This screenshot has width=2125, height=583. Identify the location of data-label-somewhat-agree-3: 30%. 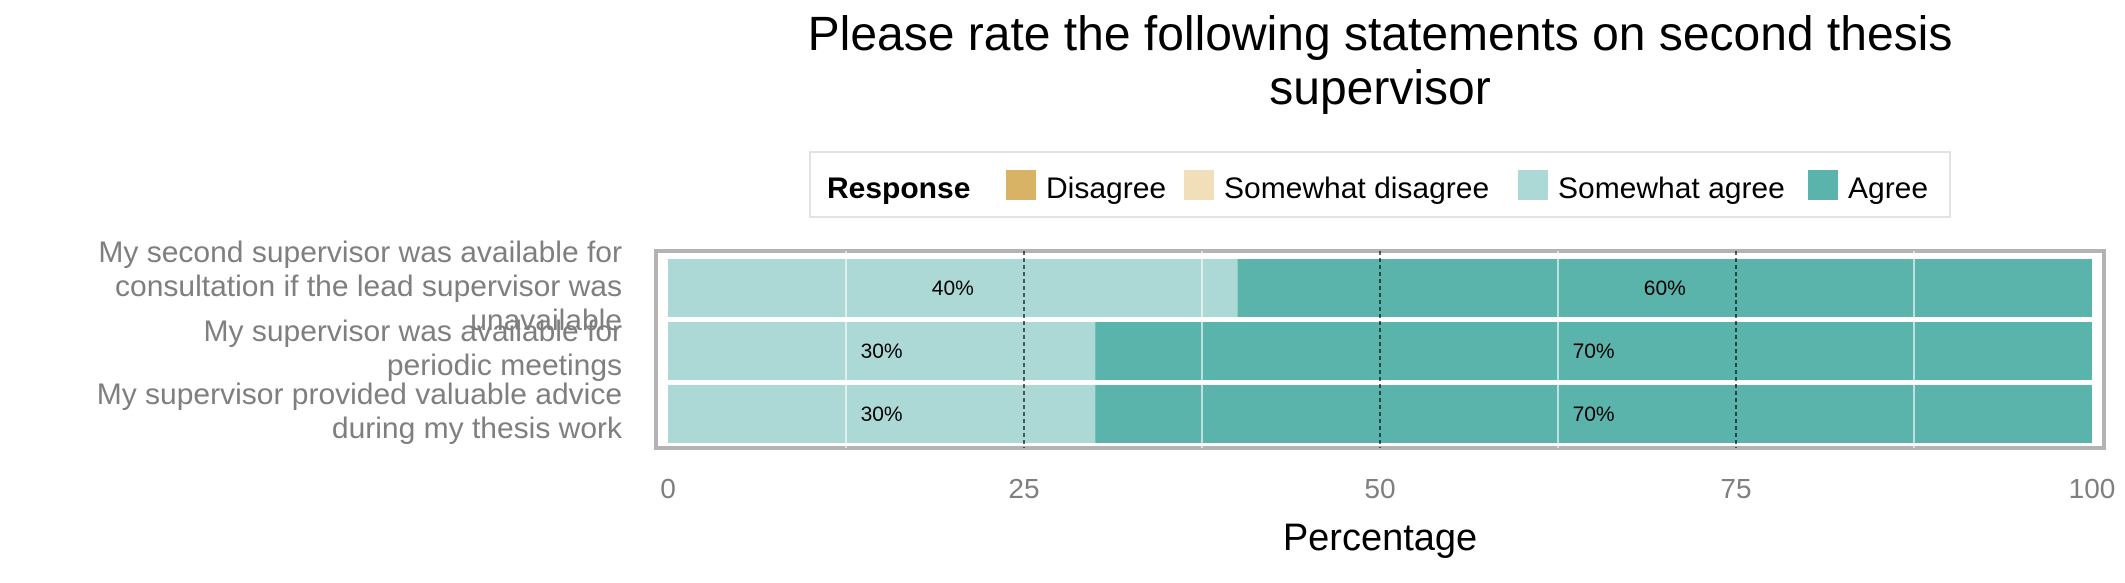
(882, 414).